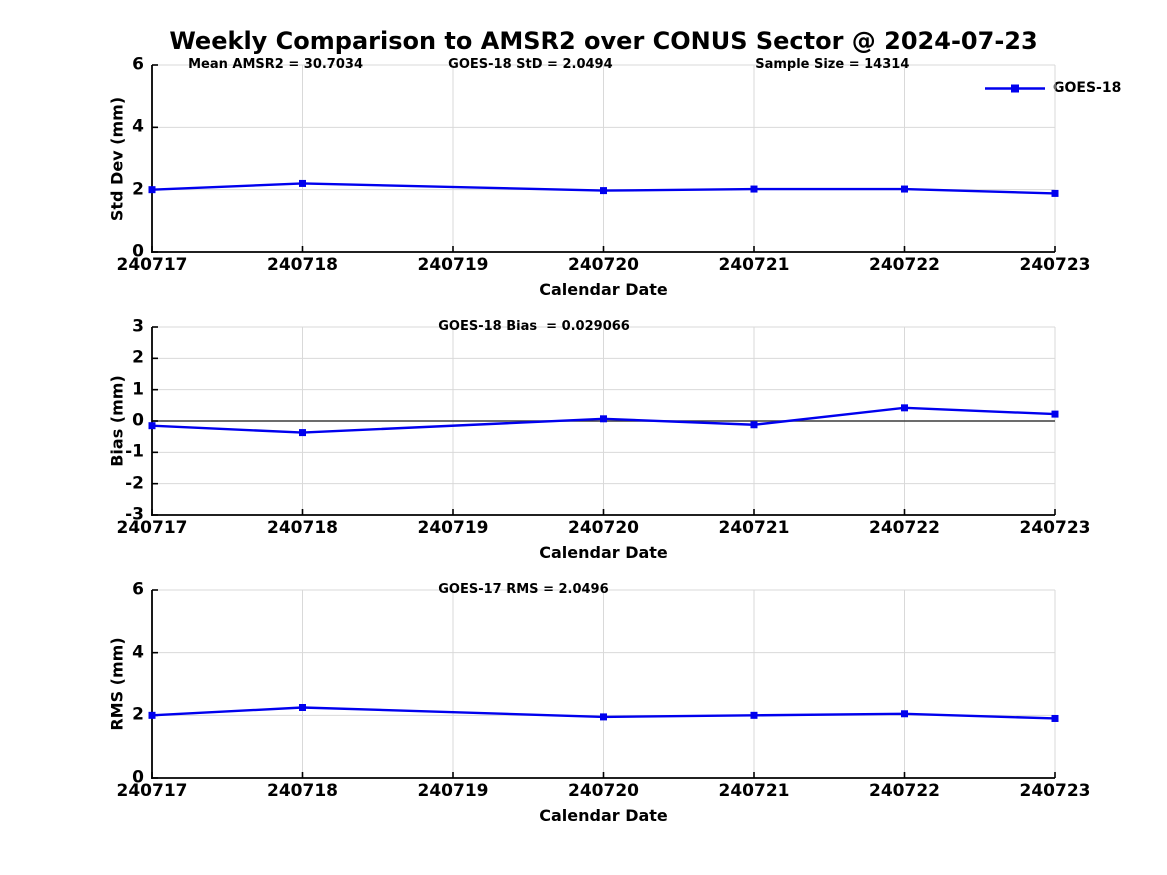  I want to click on plot-annotation: Sample Size = 14314, so click(832, 64).